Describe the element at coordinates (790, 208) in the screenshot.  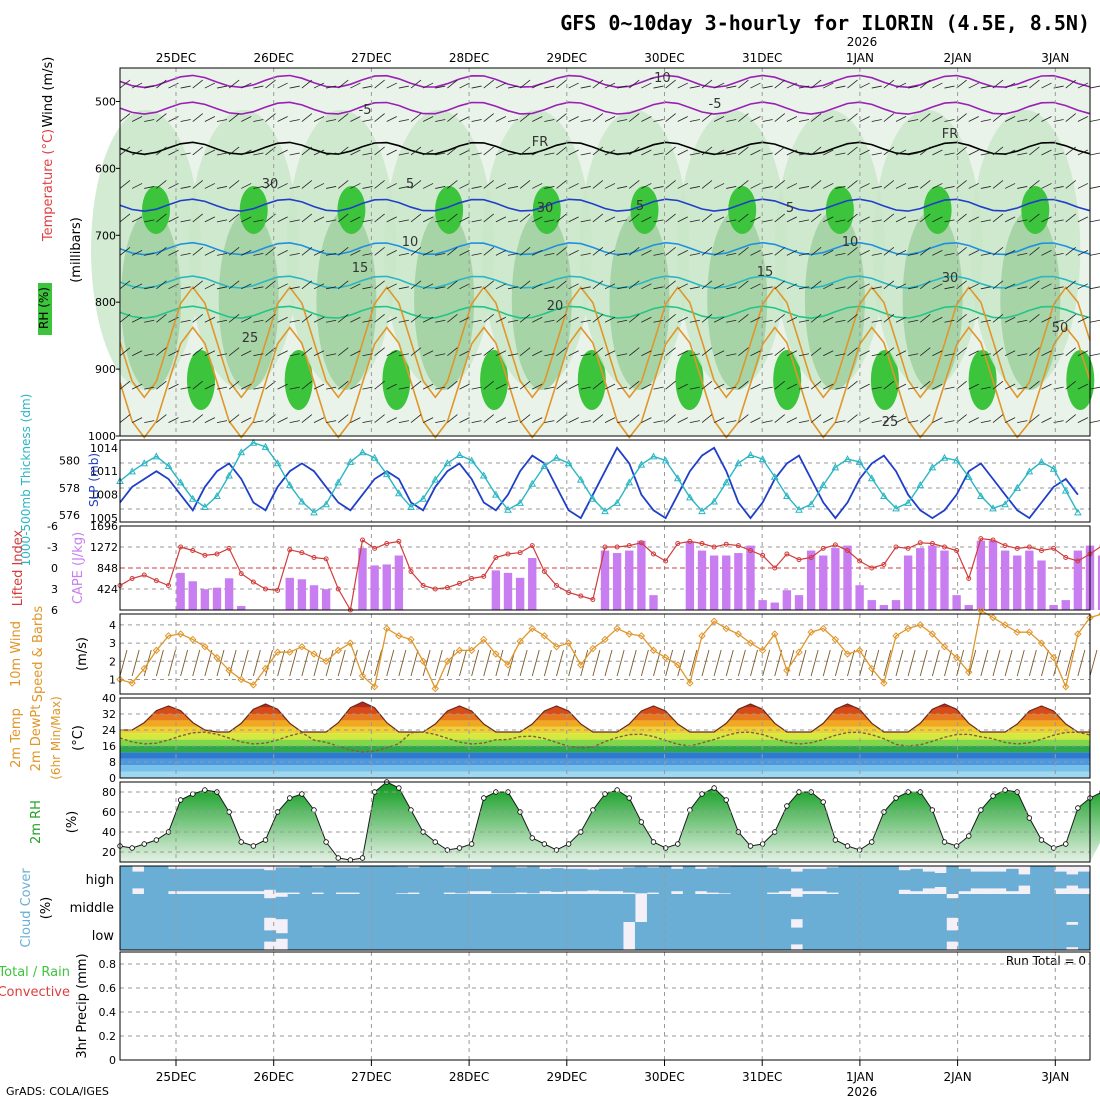
I see `contour-label-7: 5` at that location.